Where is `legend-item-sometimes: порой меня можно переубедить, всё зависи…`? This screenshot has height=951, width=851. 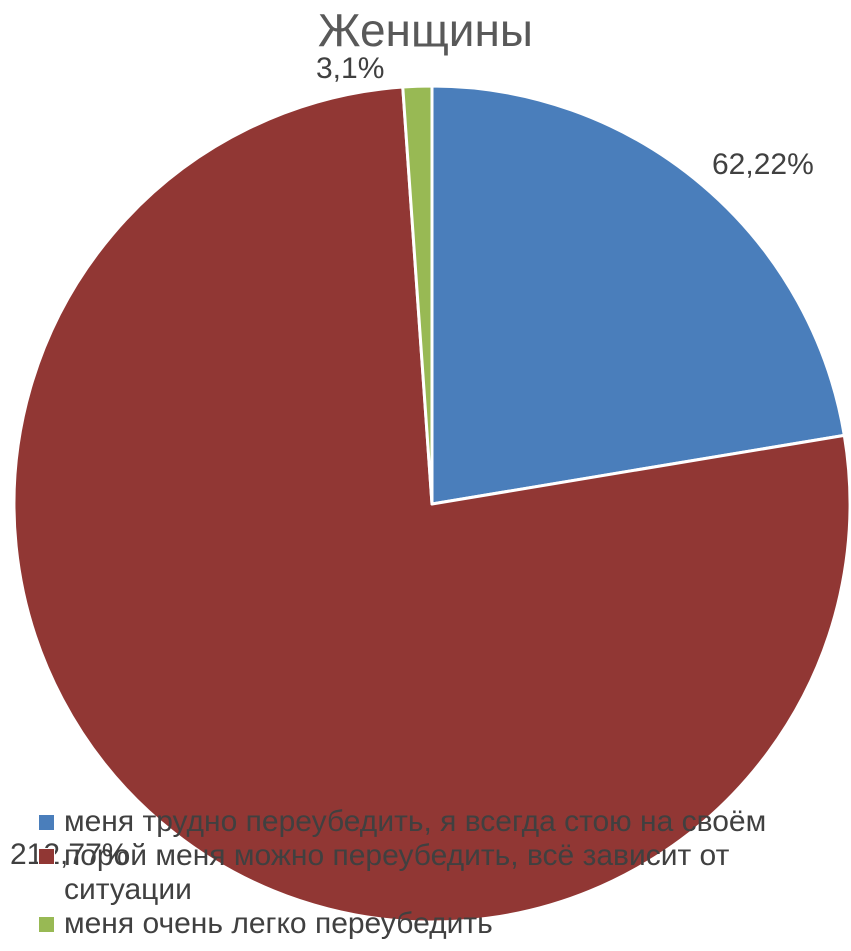
legend-item-sometimes: порой меня можно переубедить, всё зависи… is located at coordinates (436, 873).